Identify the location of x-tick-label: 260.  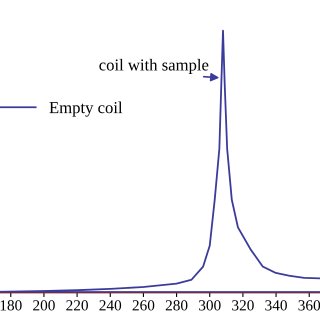
(143, 305).